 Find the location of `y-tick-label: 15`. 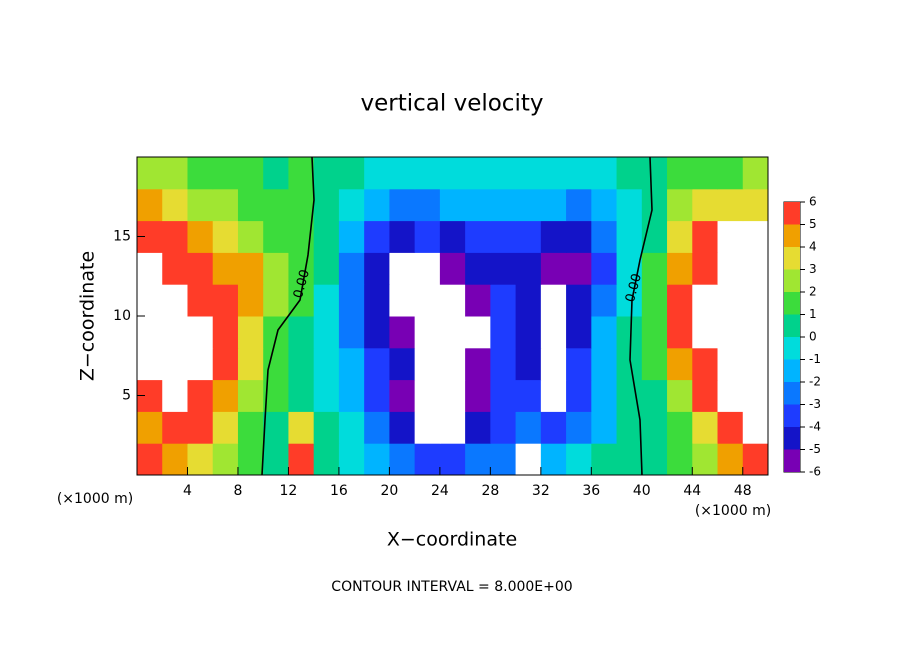

y-tick-label: 15 is located at coordinates (122, 237).